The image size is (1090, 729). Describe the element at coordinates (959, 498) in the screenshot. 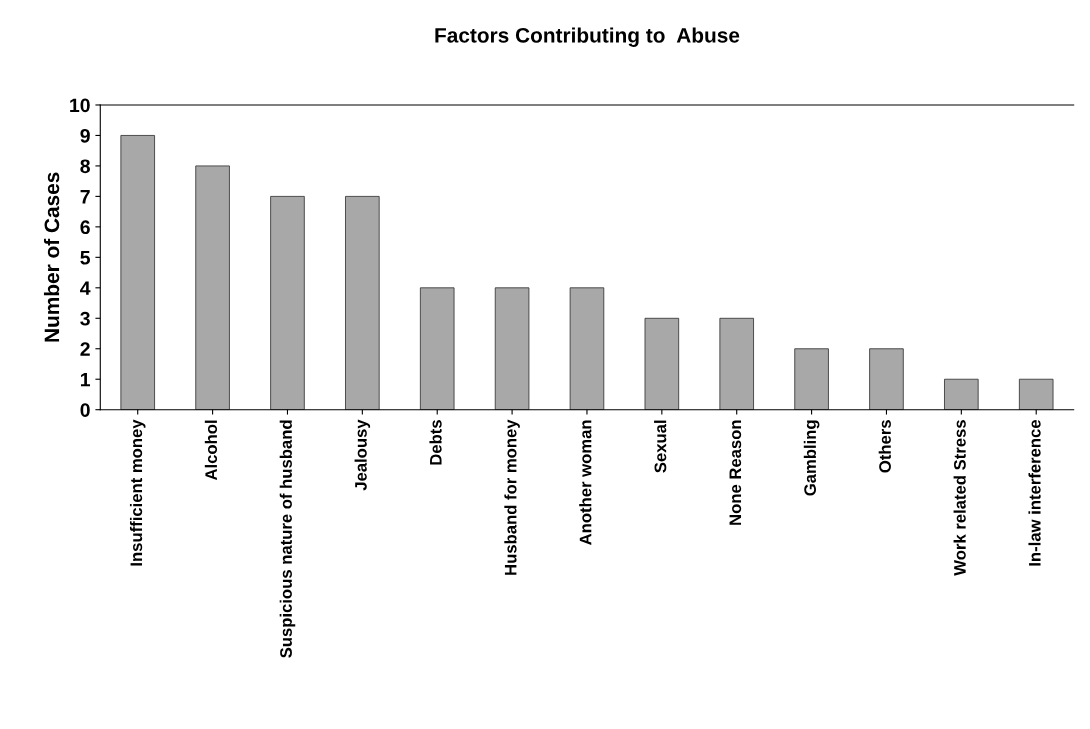

I see `x-tick-label: Work related Stress` at that location.